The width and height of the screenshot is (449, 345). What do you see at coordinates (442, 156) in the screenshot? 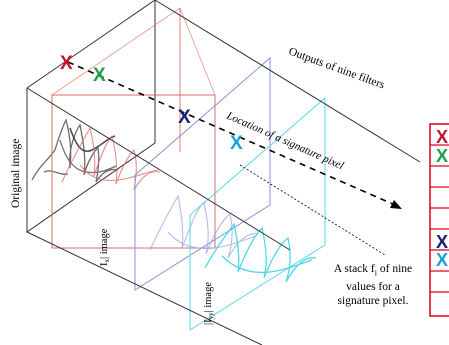
I see `stack-x-green: X` at bounding box center [442, 156].